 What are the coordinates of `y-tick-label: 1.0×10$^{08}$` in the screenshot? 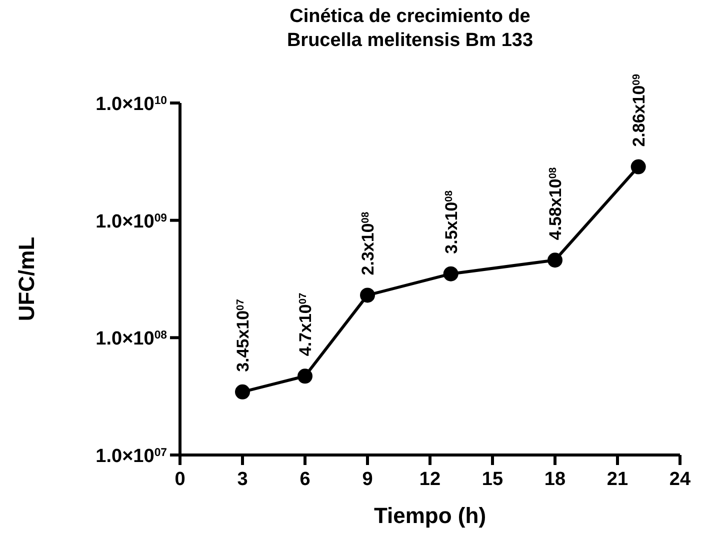 It's located at (131, 339).